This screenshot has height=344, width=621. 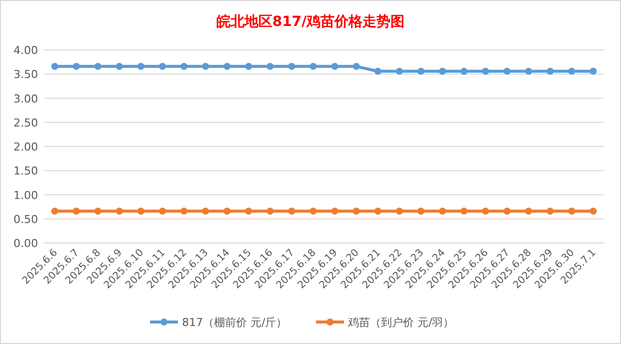 I want to click on y-tick-label: 4.00, so click(x=26, y=50).